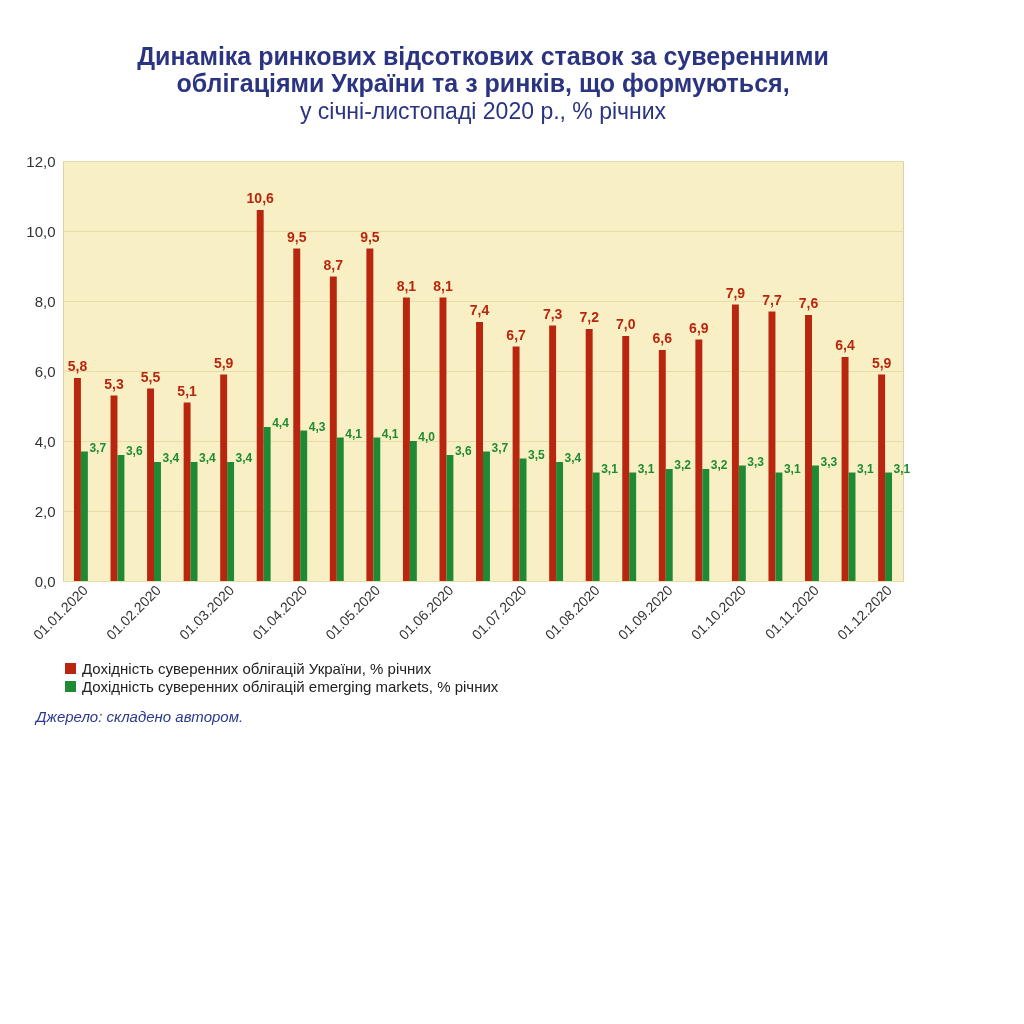  I want to click on y-tick-label: 8,0, so click(45, 301).